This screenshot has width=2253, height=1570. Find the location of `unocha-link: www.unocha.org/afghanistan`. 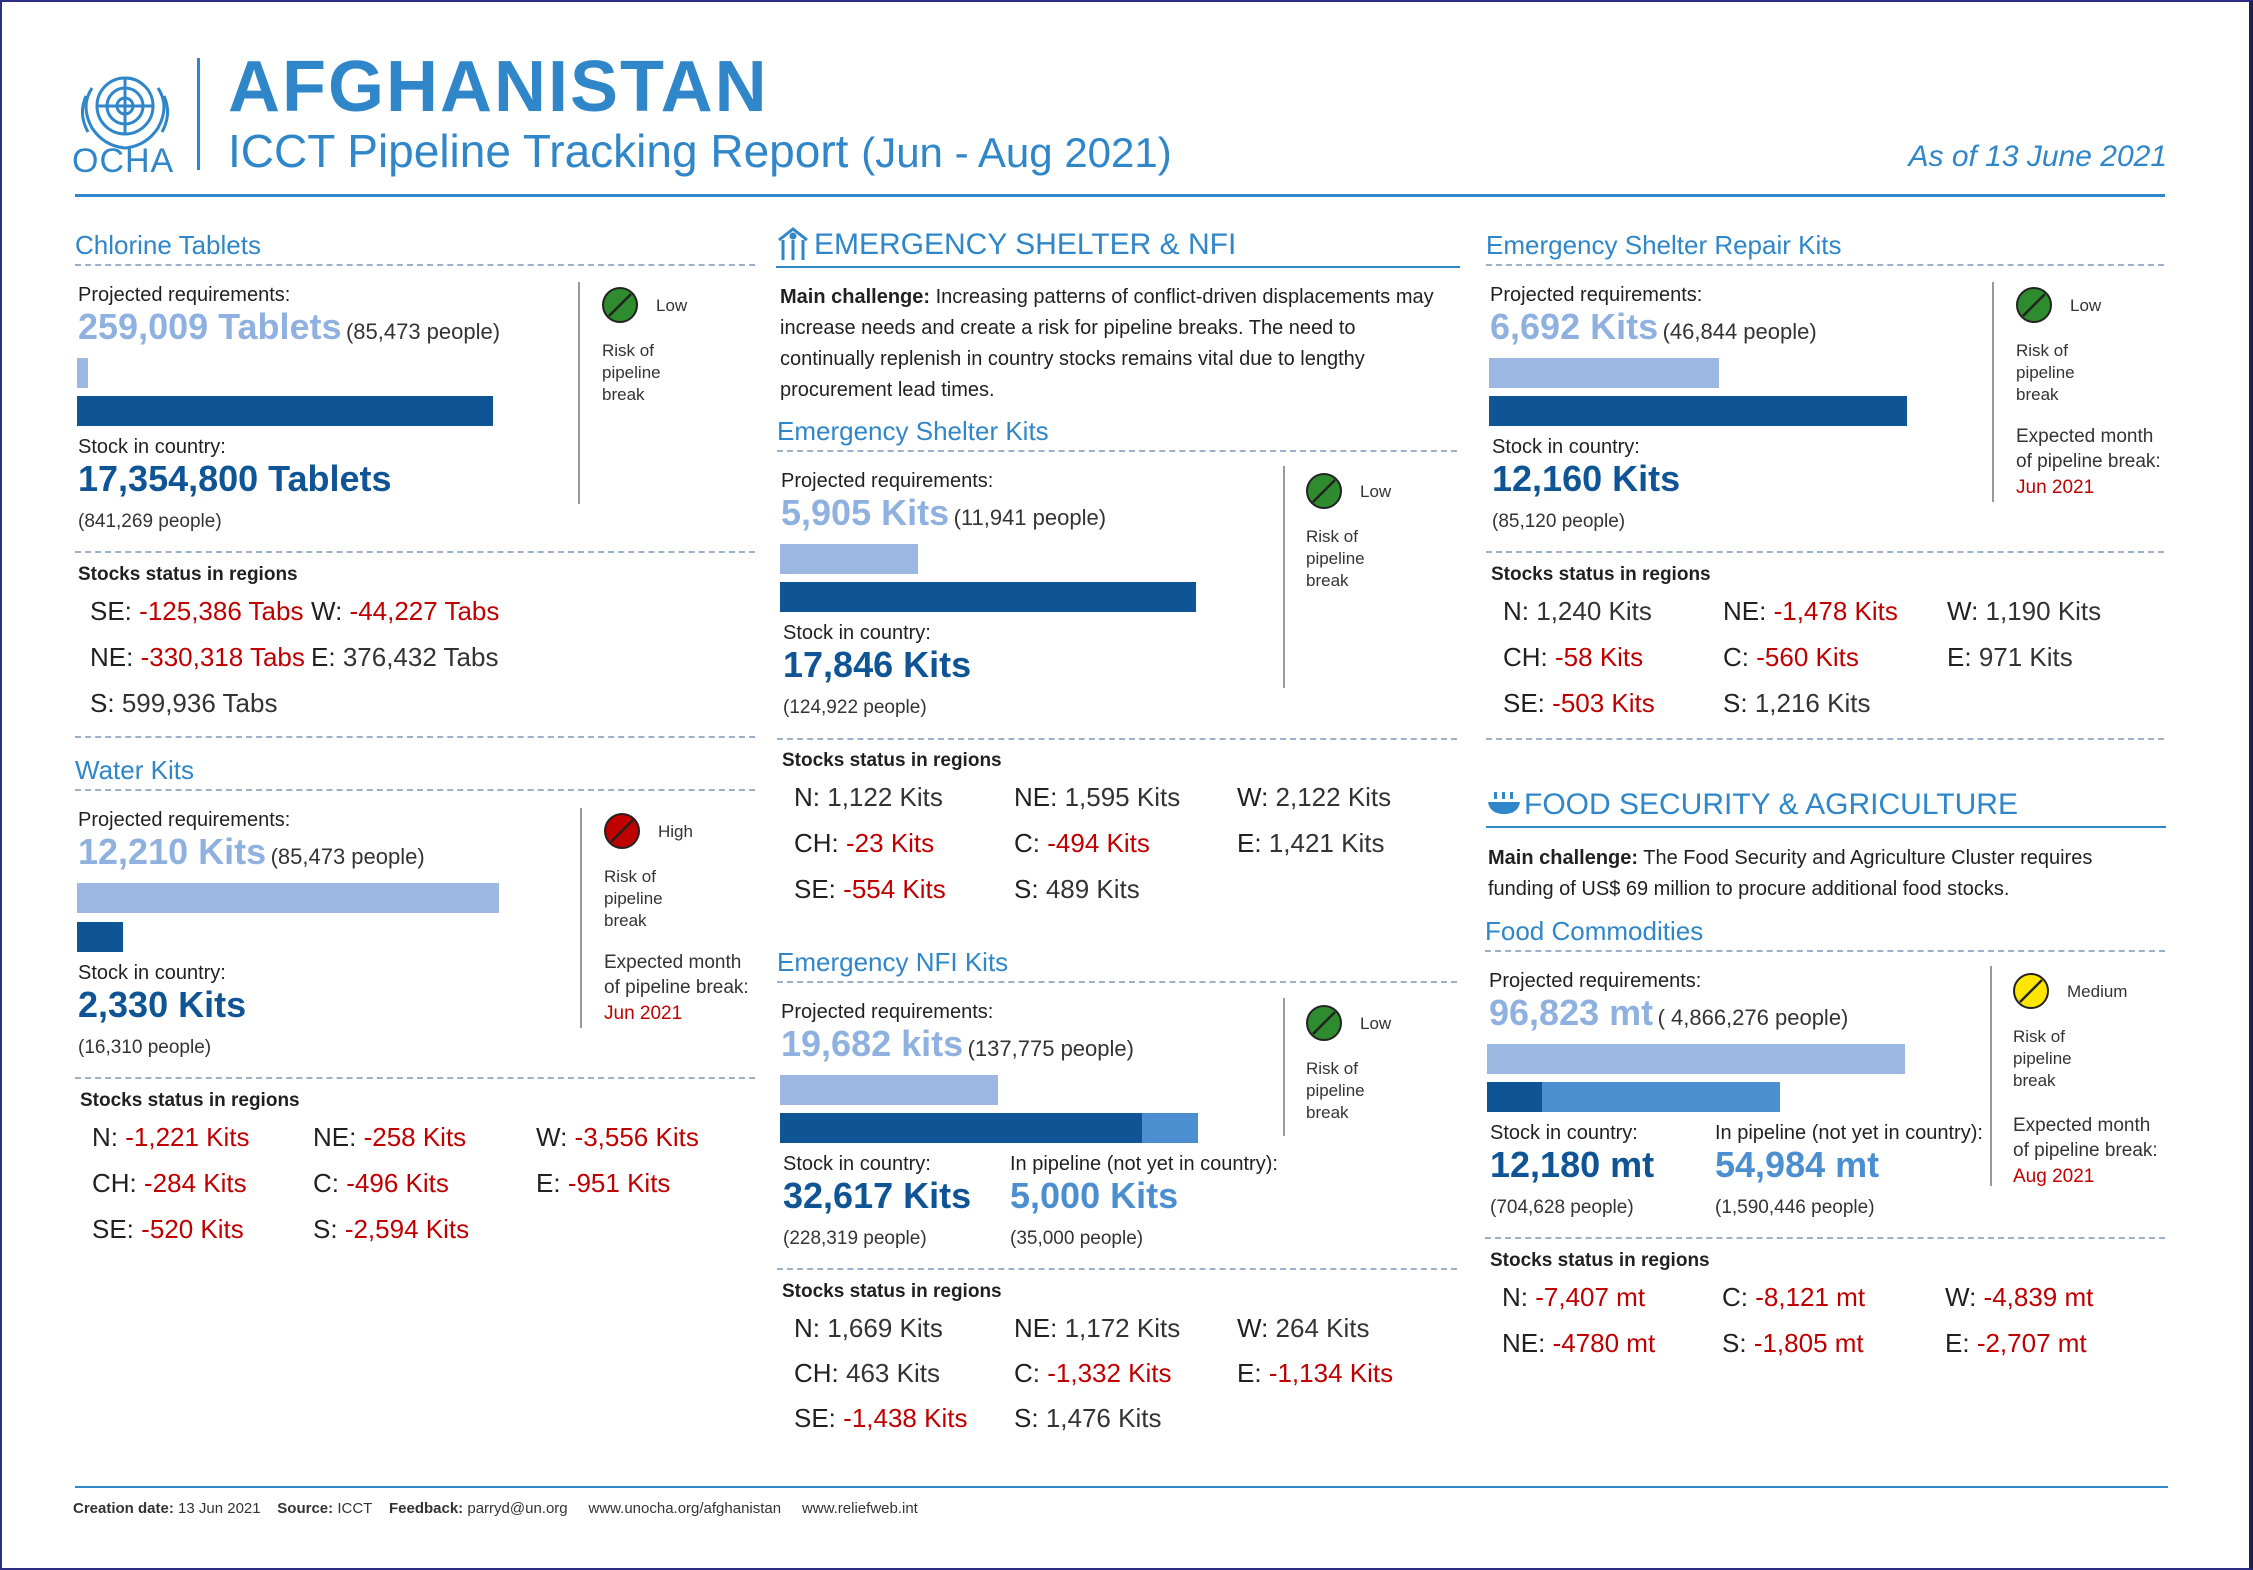

unocha-link: www.unocha.org/afghanistan is located at coordinates (685, 1508).